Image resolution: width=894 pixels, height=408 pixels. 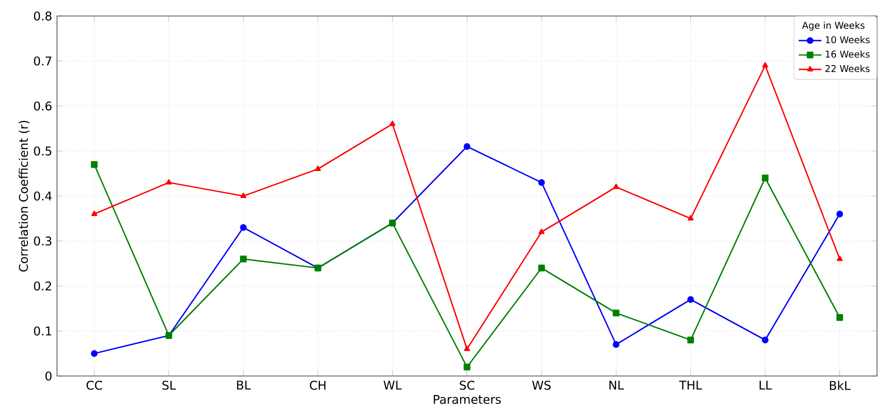 I want to click on y-axis-title: Correlation Coefficient (r), so click(x=24, y=196).